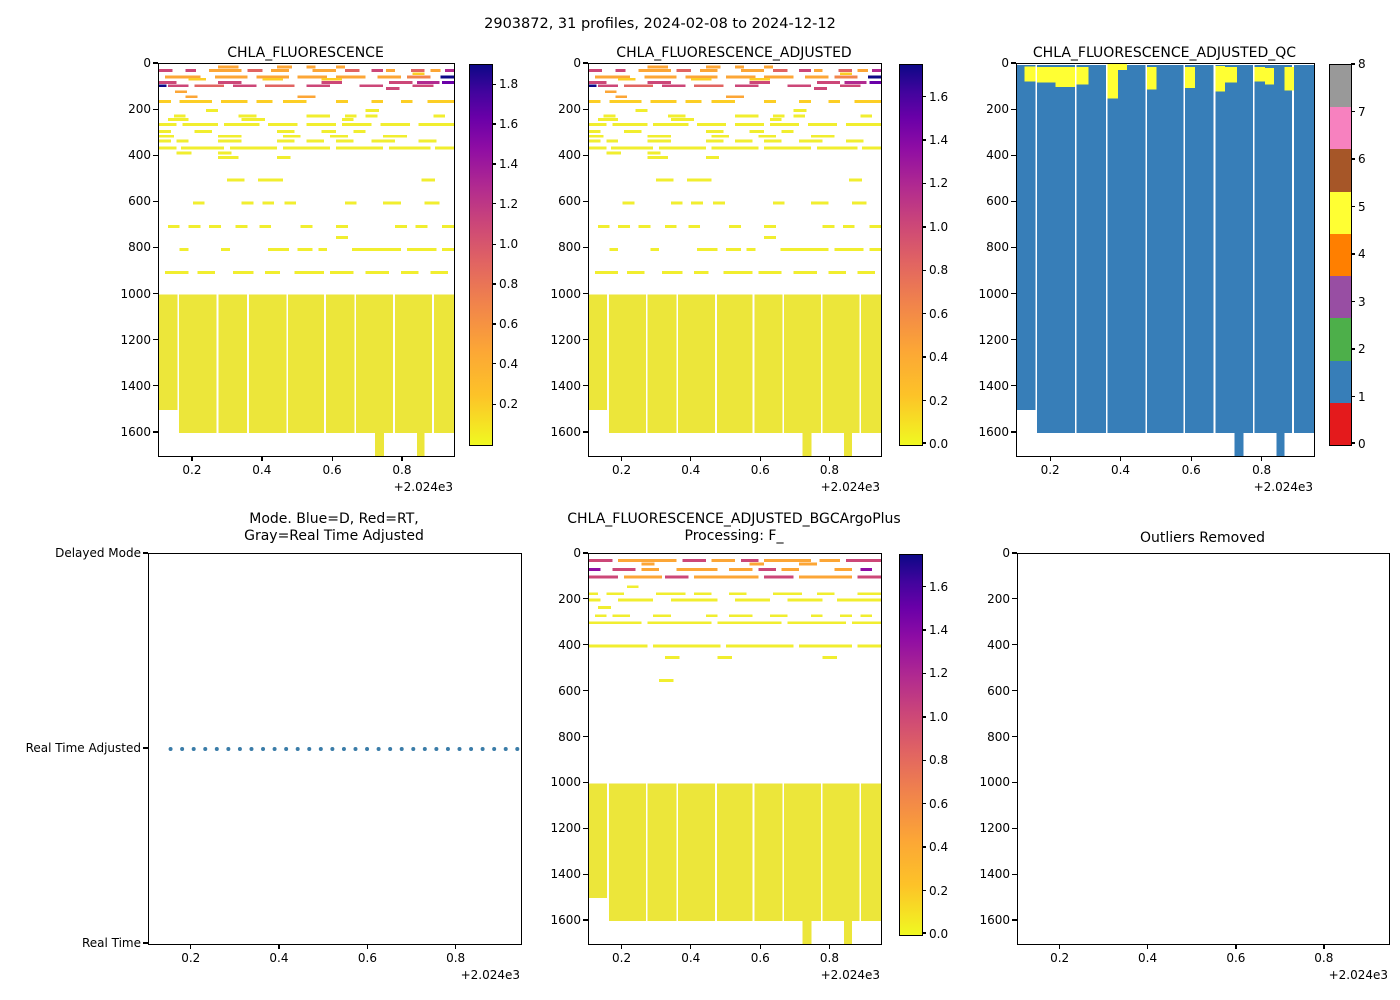  Describe the element at coordinates (569, 155) in the screenshot. I see `y-tick-label: 400` at that location.